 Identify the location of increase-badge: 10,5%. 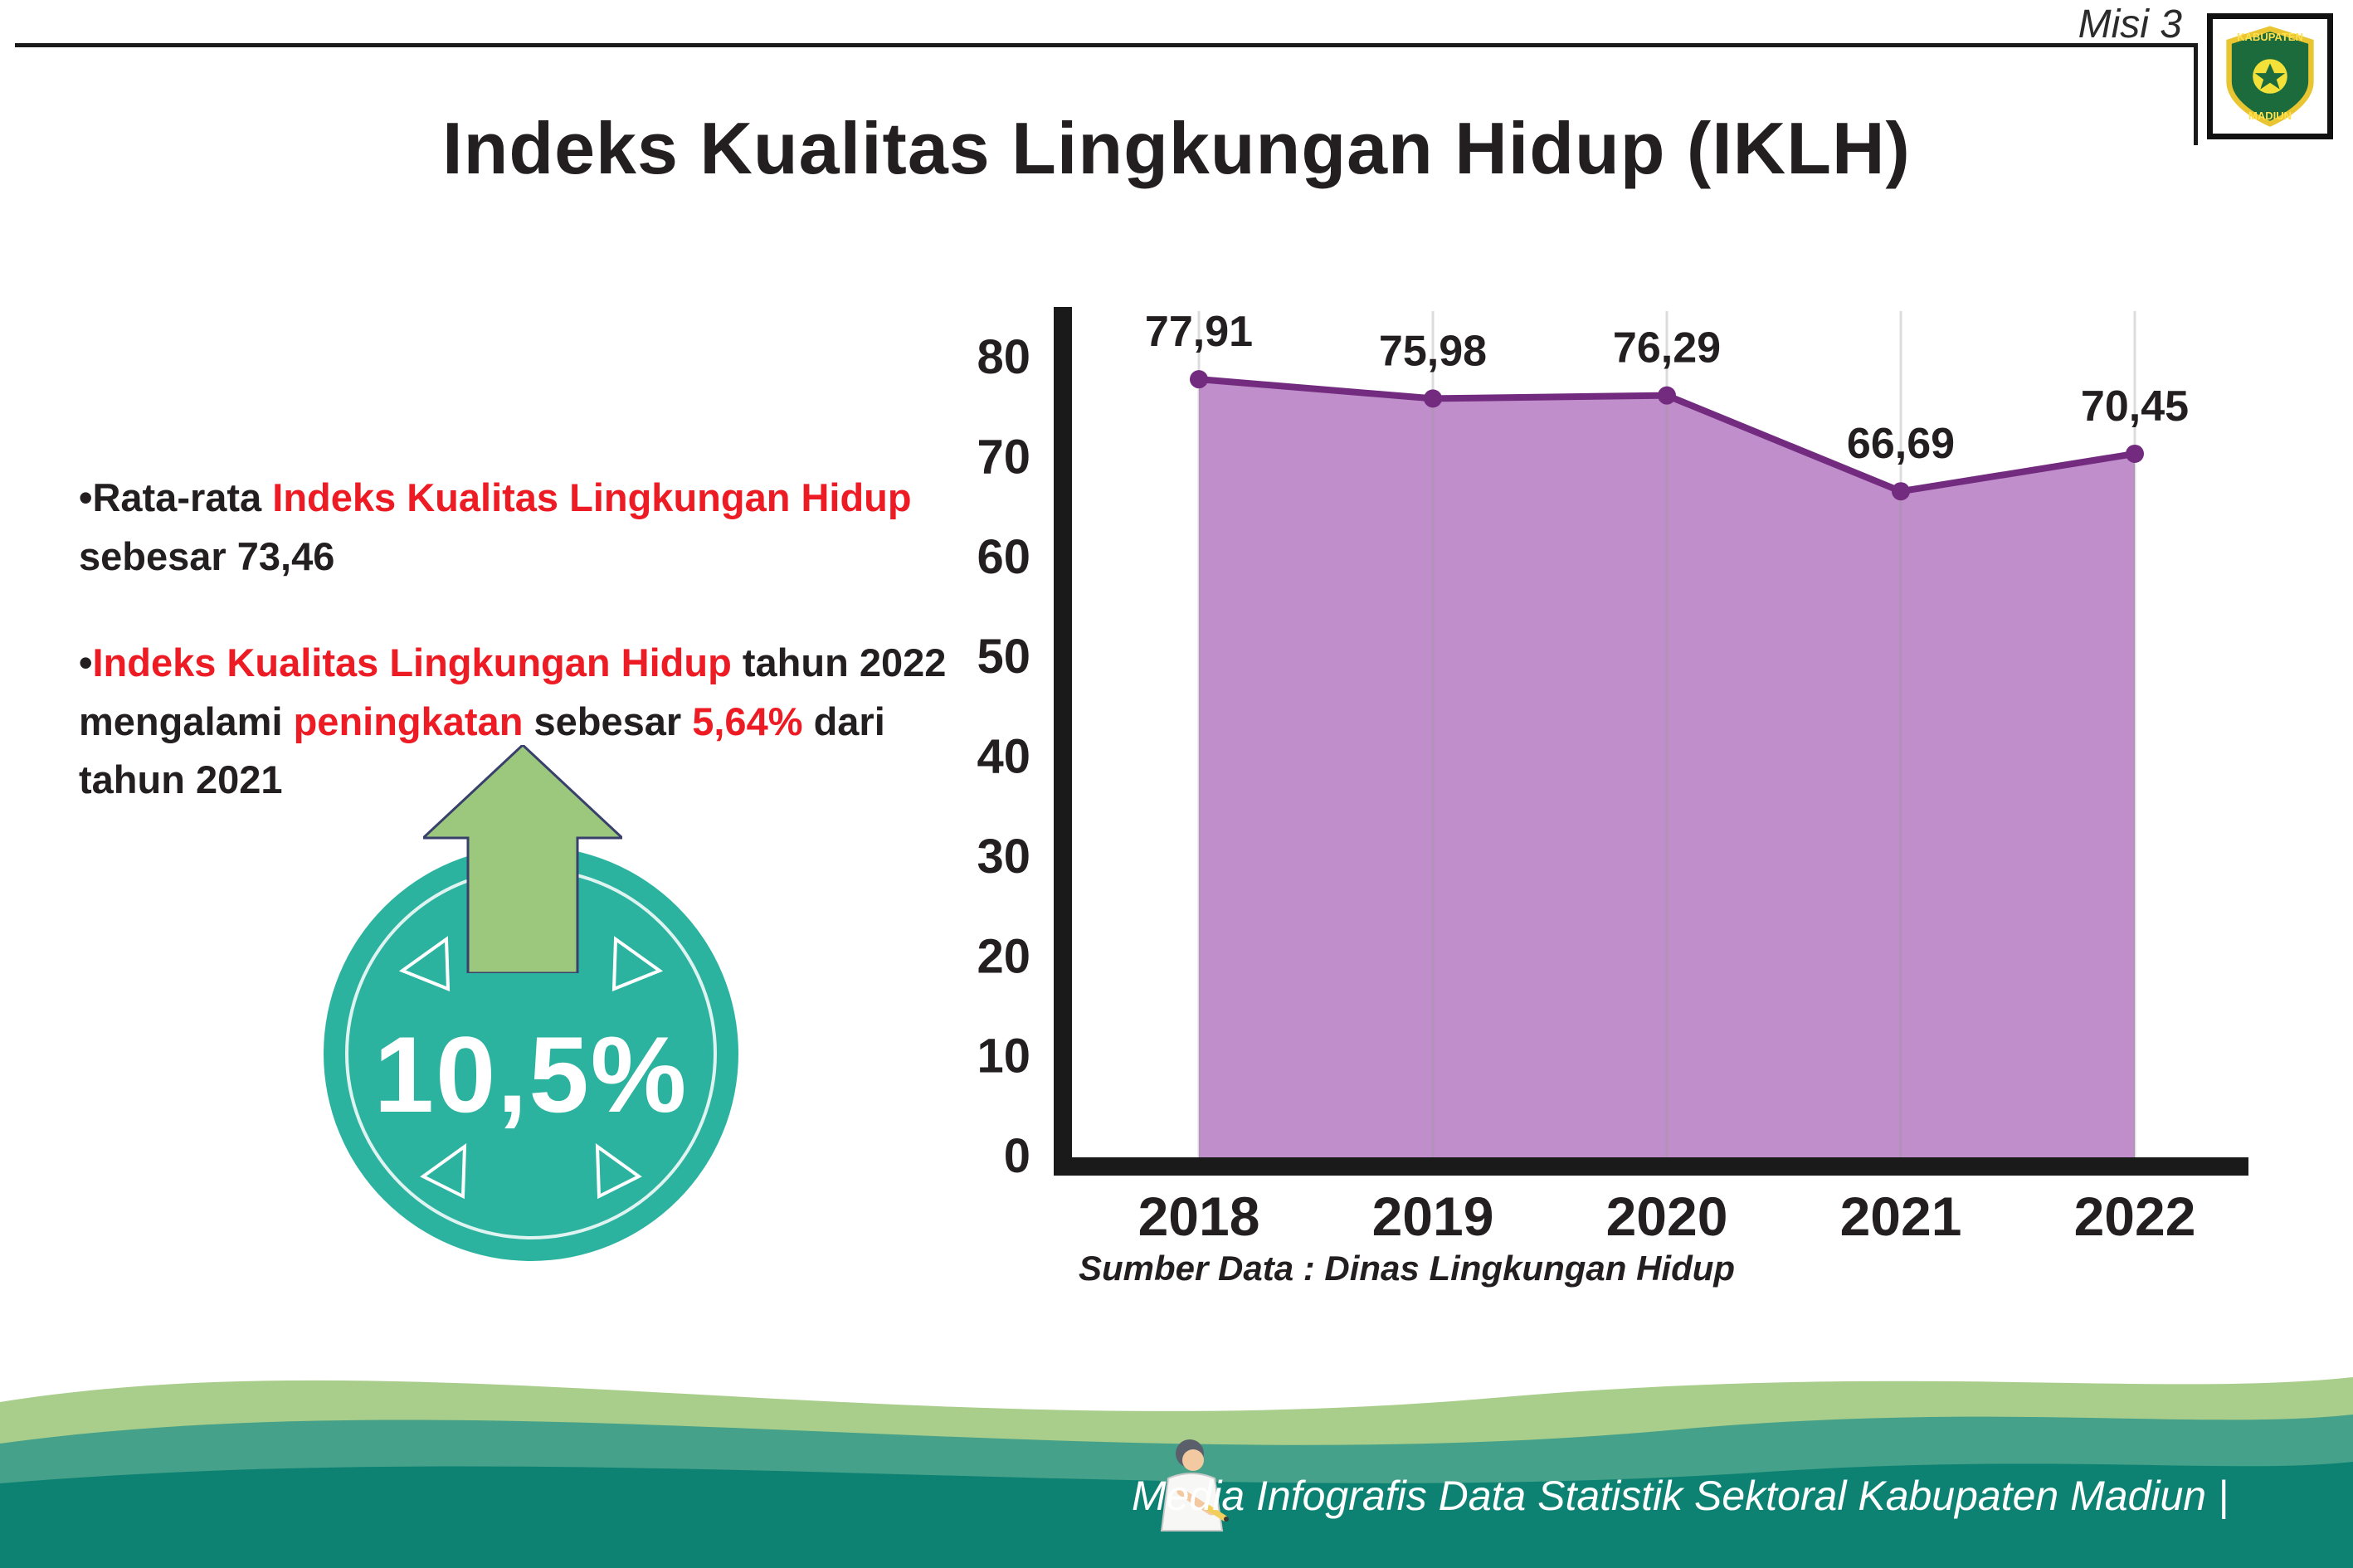
(531, 1004).